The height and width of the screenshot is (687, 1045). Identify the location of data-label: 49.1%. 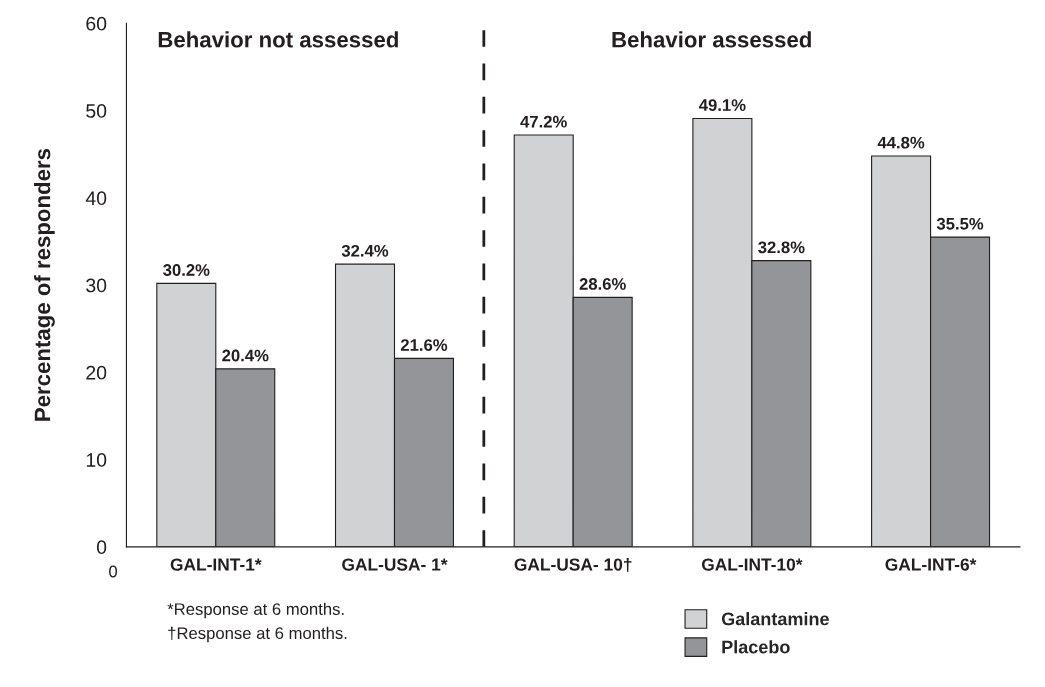
(722, 105).